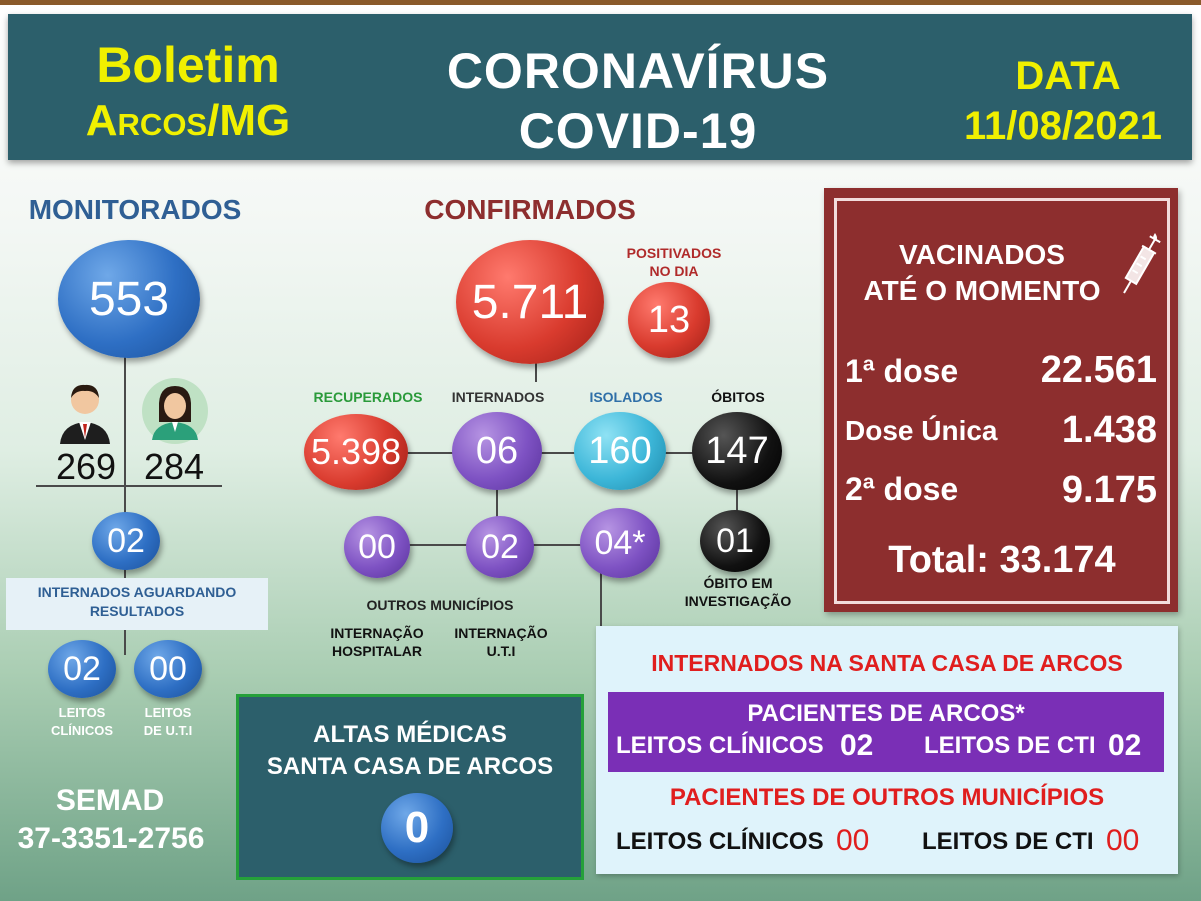  Describe the element at coordinates (126, 541) in the screenshot. I see `aguardando-bubble: 02` at that location.